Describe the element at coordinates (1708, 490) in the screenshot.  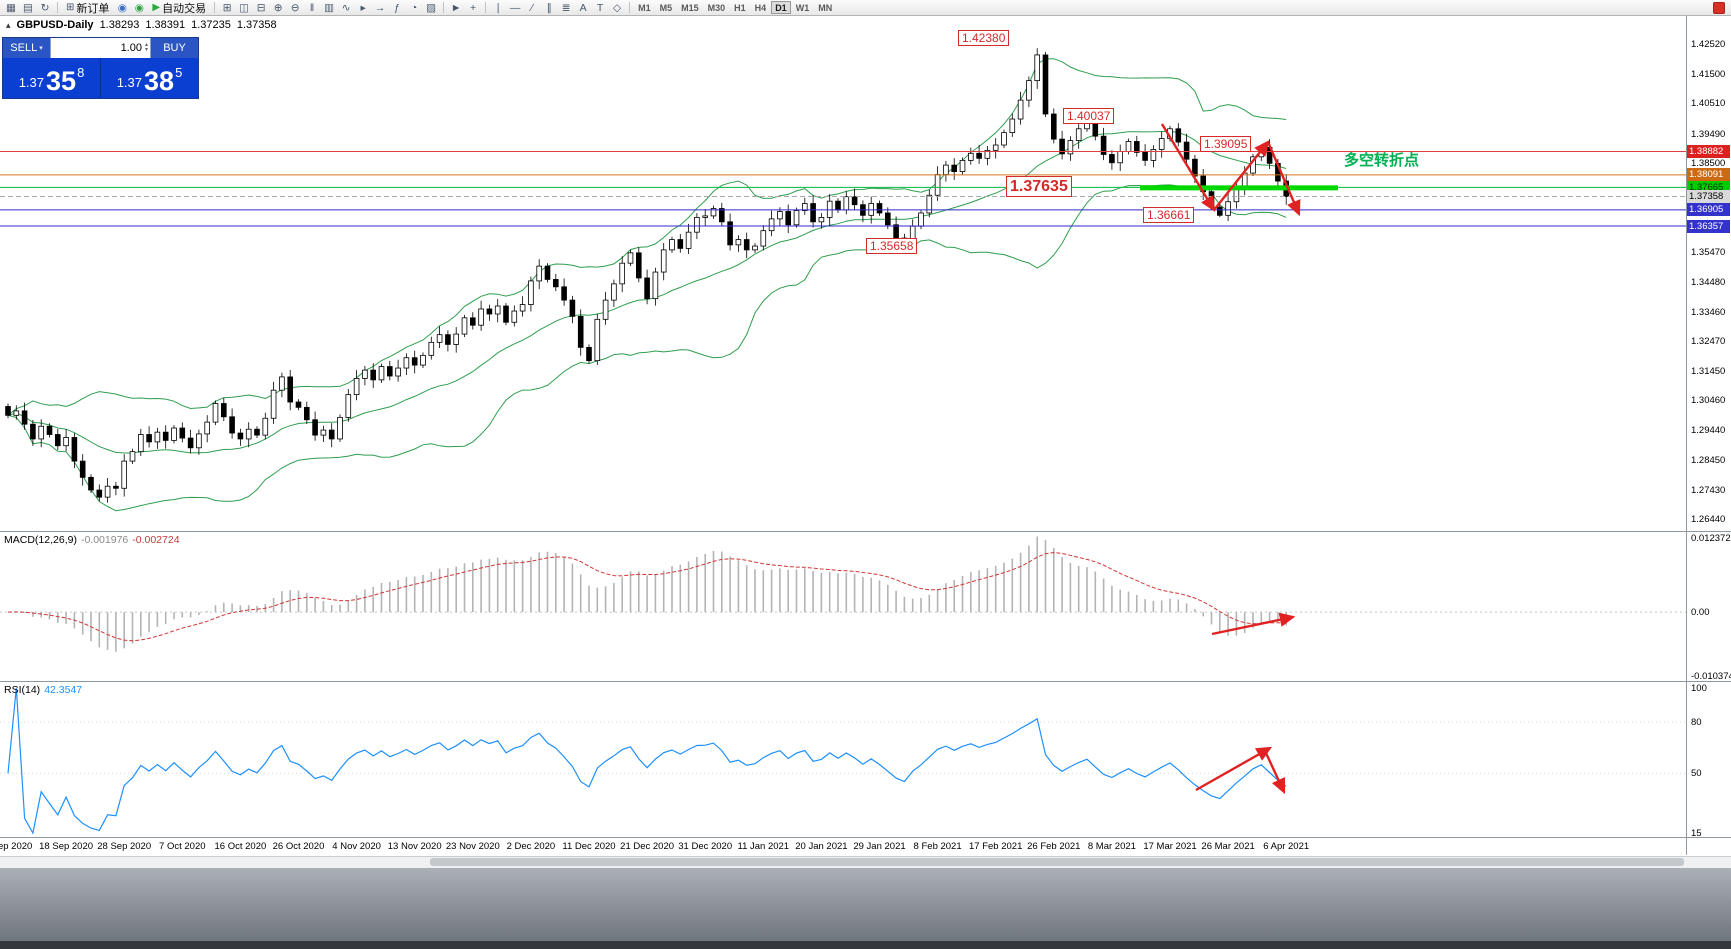
I see `price-tick: 1.27430` at that location.